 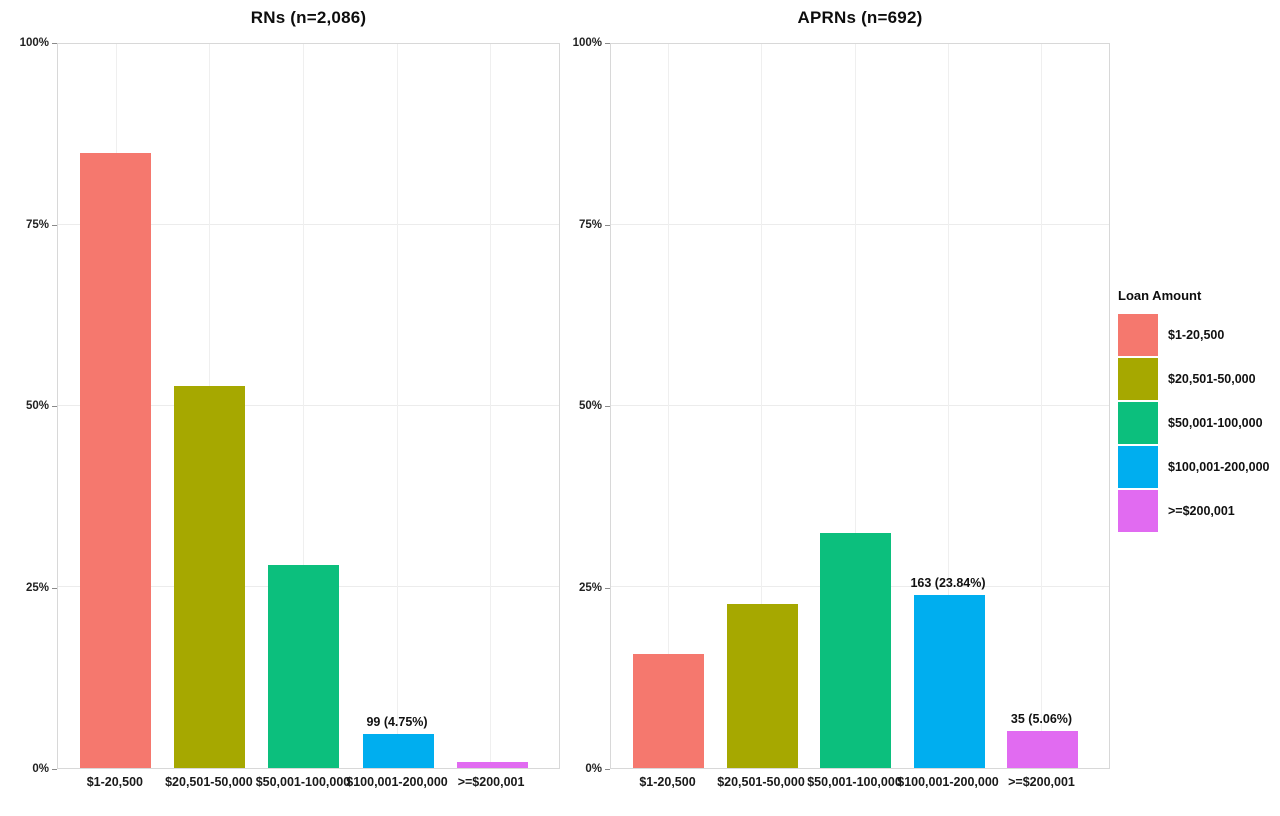 I want to click on bar-value-label: 99 (4.75%), so click(x=397, y=721).